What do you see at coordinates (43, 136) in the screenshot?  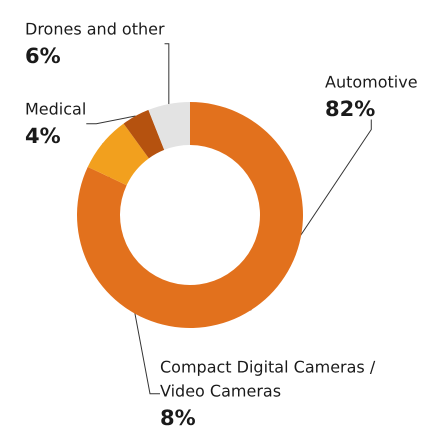 I see `data-label: 4%` at bounding box center [43, 136].